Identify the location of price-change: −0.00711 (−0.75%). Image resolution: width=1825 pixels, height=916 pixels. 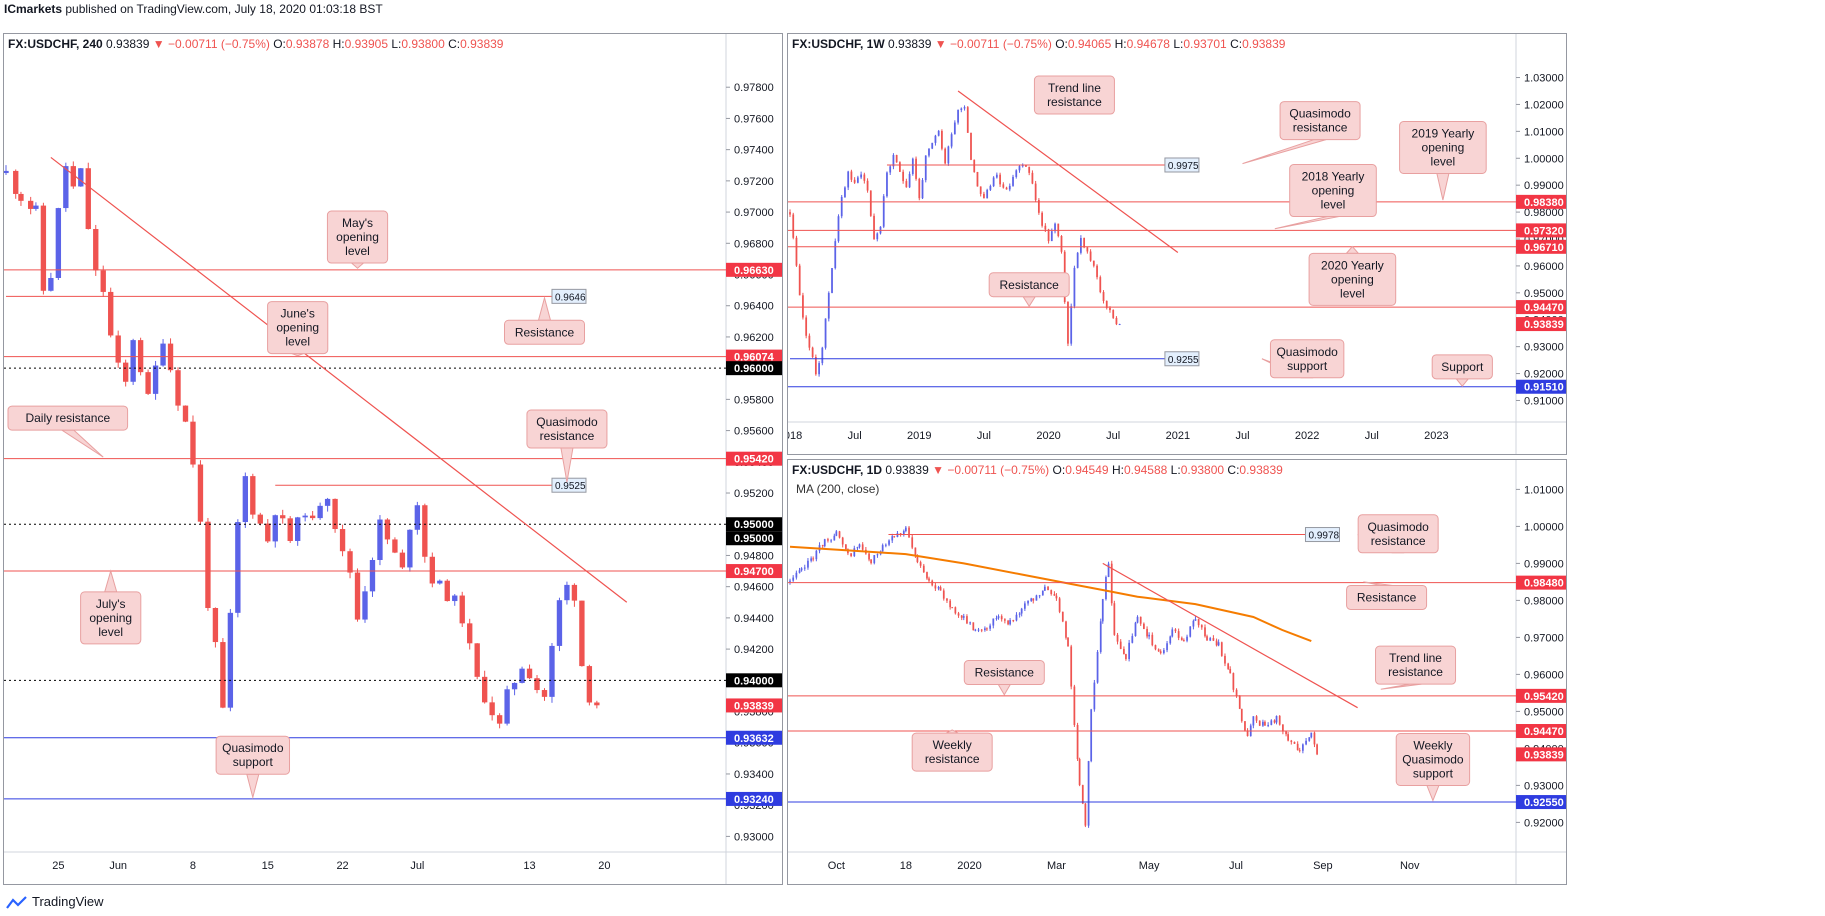
(219, 44).